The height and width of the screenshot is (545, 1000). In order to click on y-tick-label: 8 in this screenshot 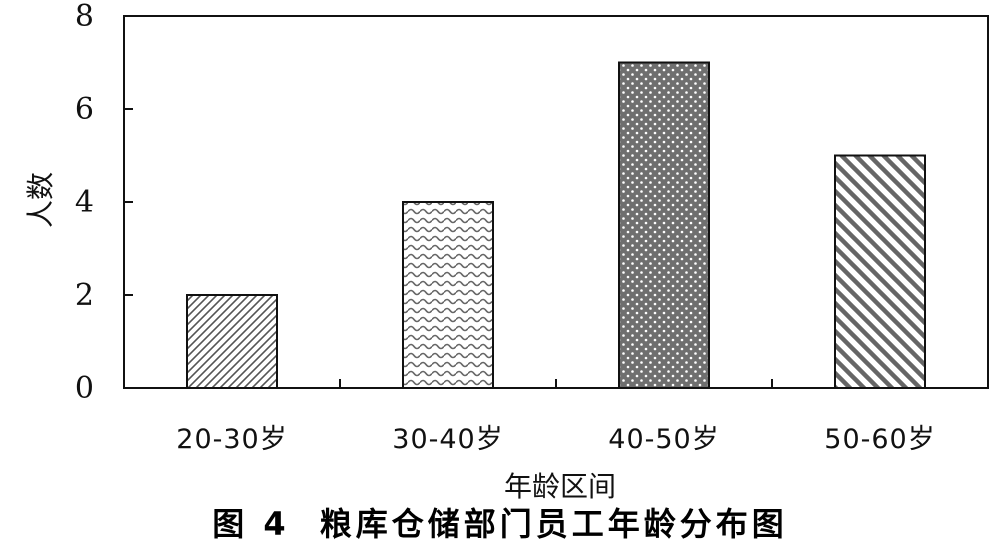, I will do `click(84, 17)`.